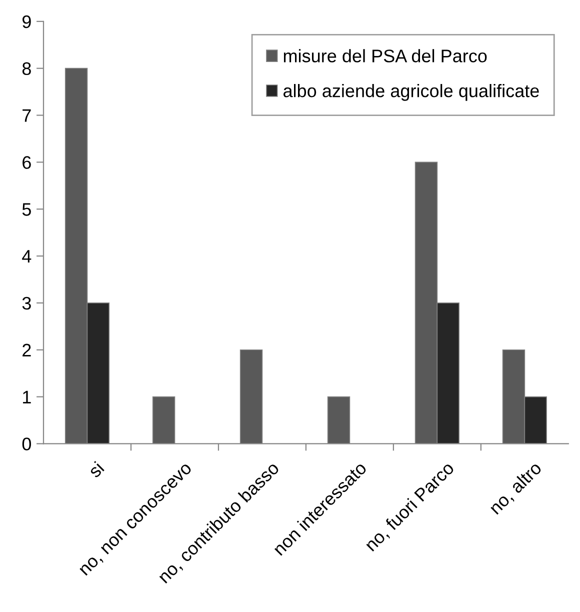 The width and height of the screenshot is (580, 612). I want to click on y-tick-label: 7, so click(26, 115).